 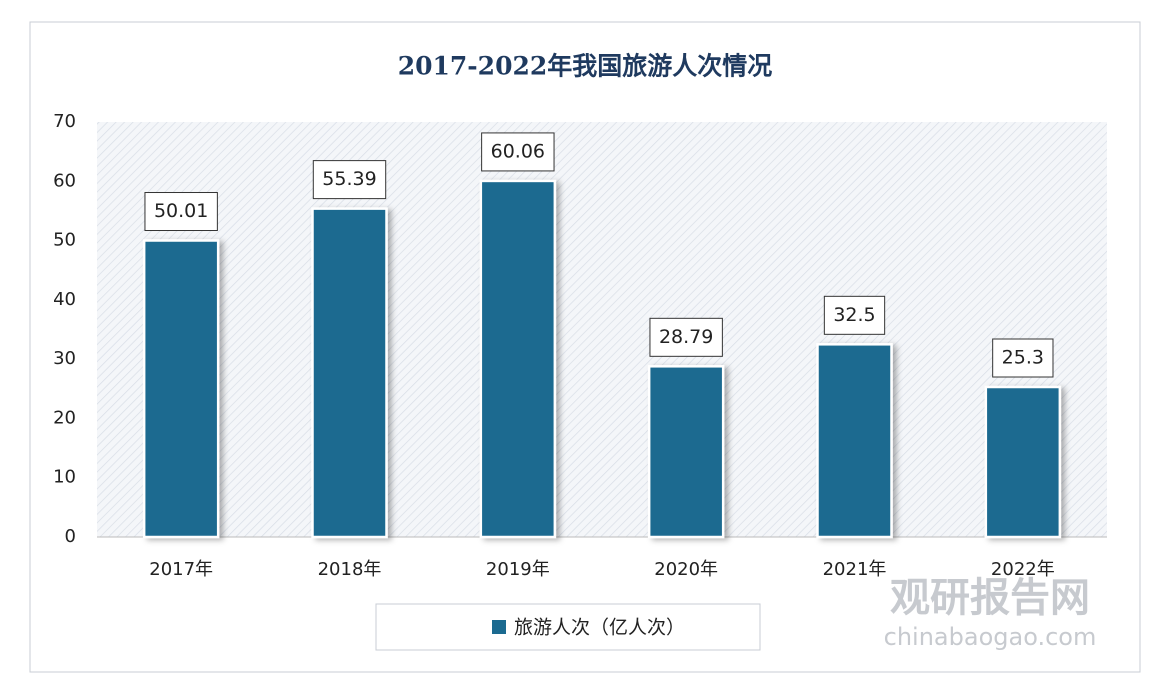 I want to click on x-tick-label: 2017年, so click(x=181, y=569).